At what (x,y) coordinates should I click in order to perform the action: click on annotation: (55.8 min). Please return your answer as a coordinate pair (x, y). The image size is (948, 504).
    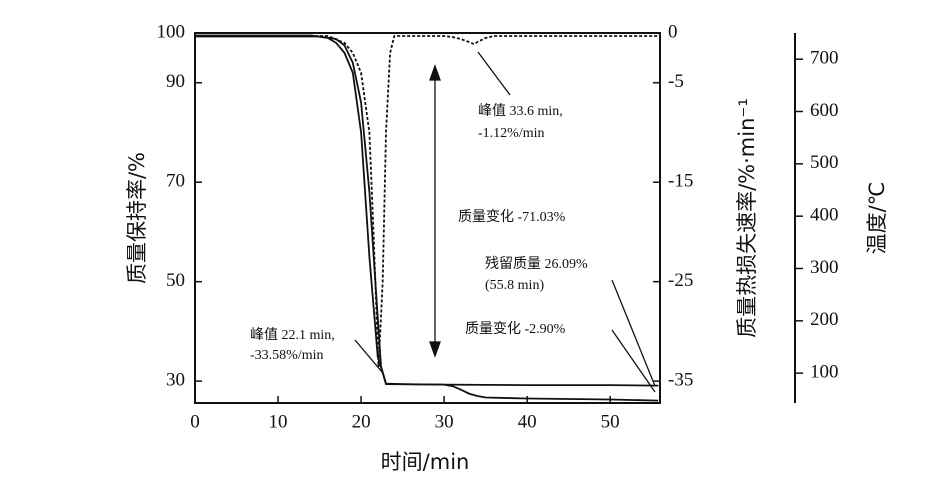
    Looking at the image, I should click on (514, 285).